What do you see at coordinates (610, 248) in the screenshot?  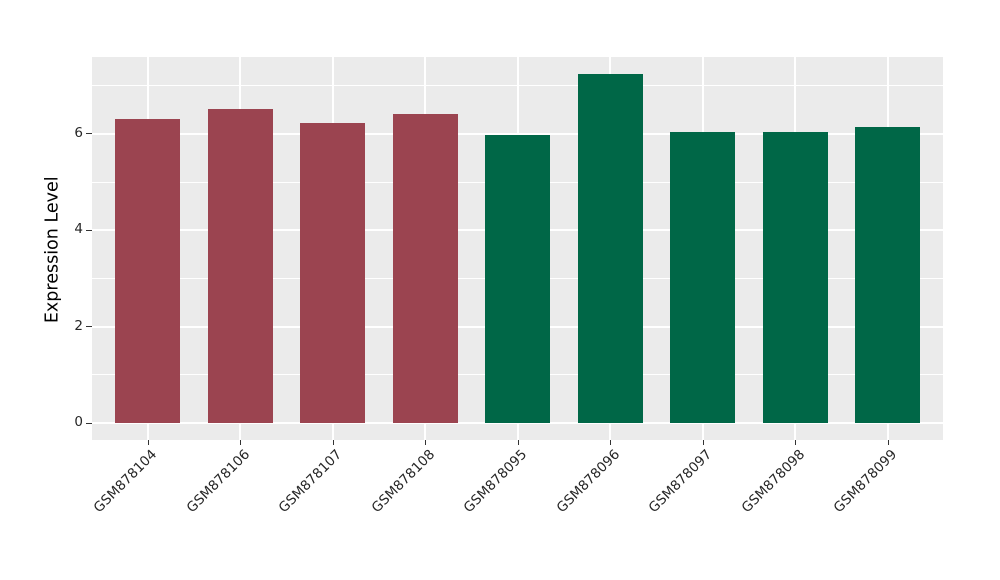 I see `bar-GSM878096` at bounding box center [610, 248].